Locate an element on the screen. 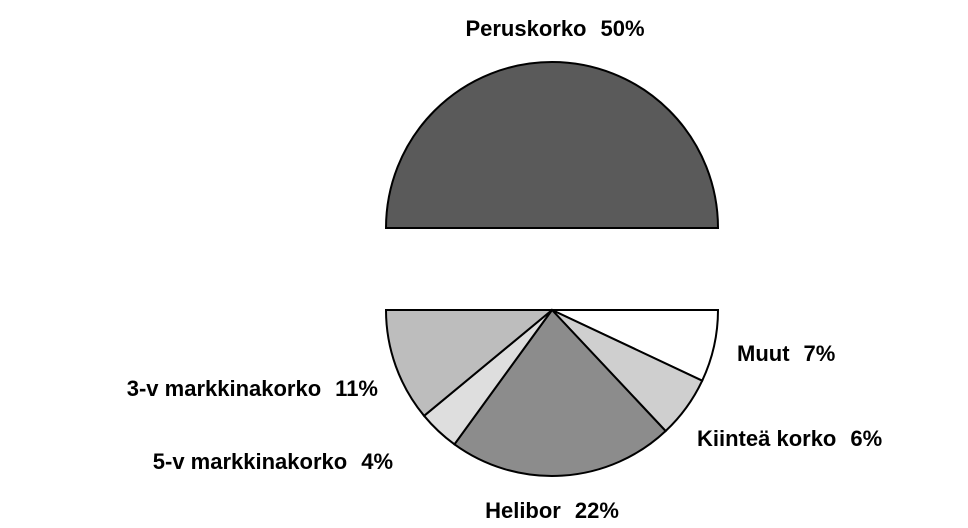  slice-label: Muut 7% is located at coordinates (786, 353).